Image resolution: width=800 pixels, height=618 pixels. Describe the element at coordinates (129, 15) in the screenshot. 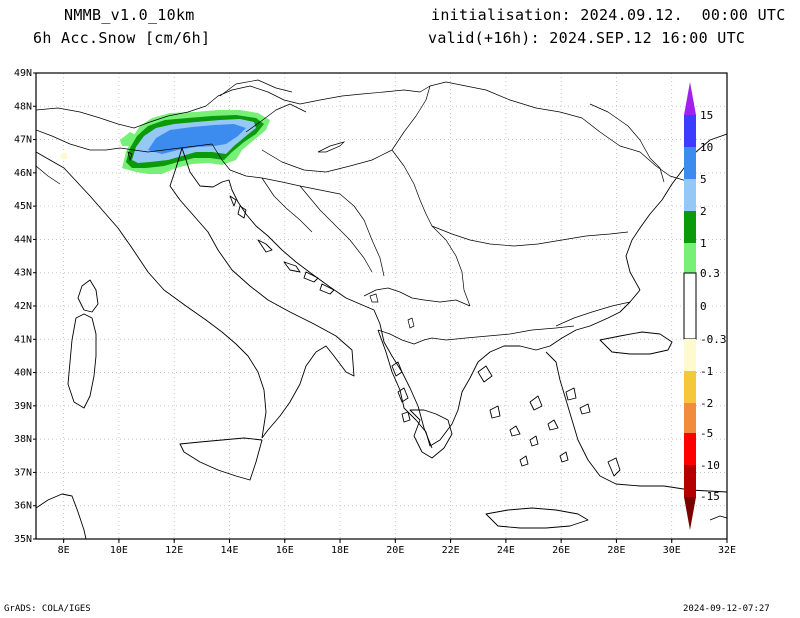

I see `model-title: NMMB_v1.0_10km` at that location.